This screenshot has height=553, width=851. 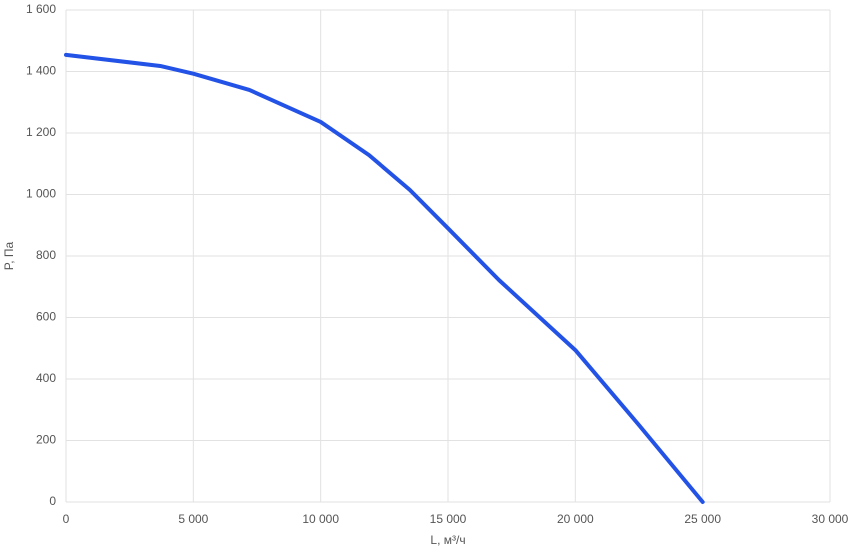 I want to click on x-tick-label: 30 000, so click(x=830, y=519).